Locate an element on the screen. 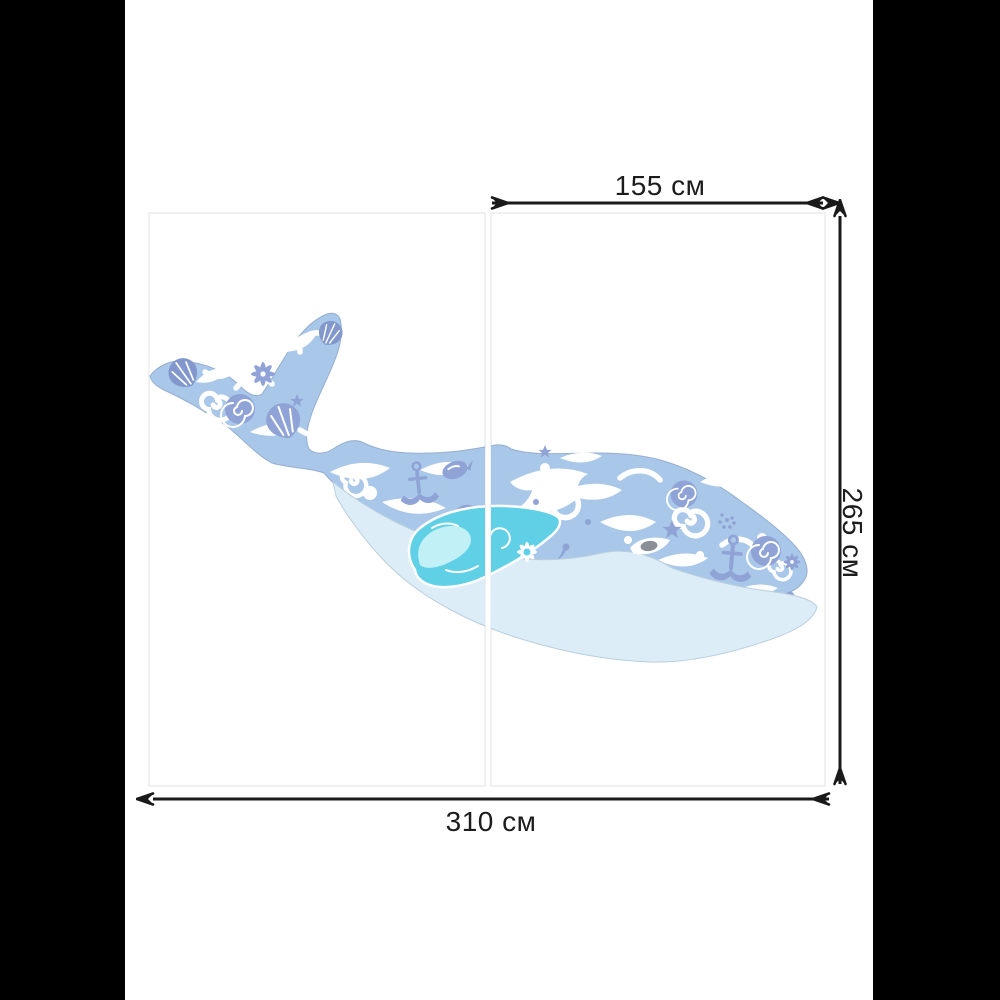 This screenshot has height=1000, width=1000. whale-flipper is located at coordinates (484, 546).